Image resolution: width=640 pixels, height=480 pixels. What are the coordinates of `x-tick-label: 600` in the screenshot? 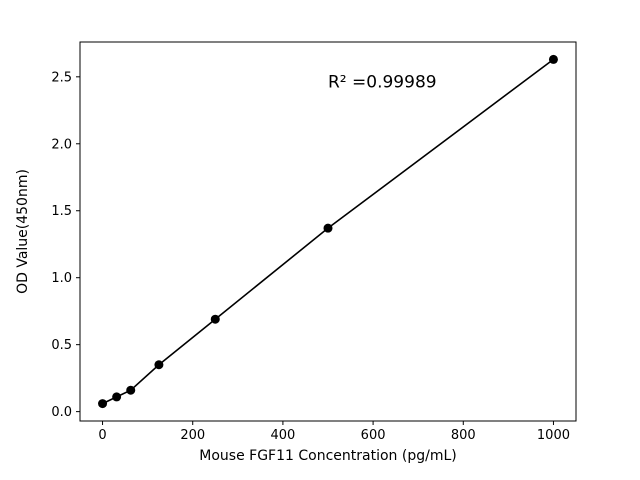 It's located at (373, 435).